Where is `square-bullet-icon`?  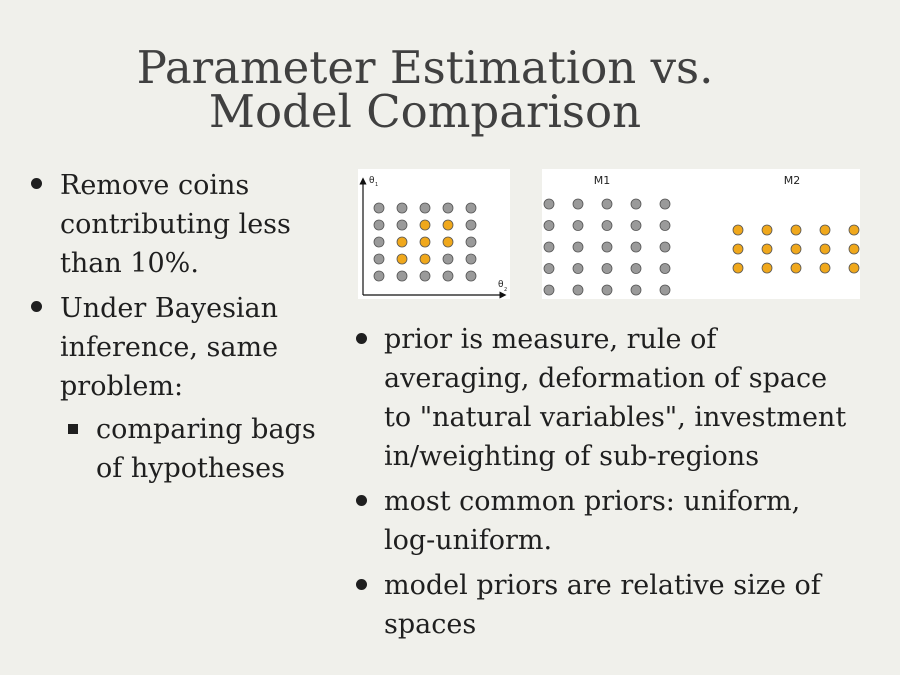 square-bullet-icon is located at coordinates (73, 429).